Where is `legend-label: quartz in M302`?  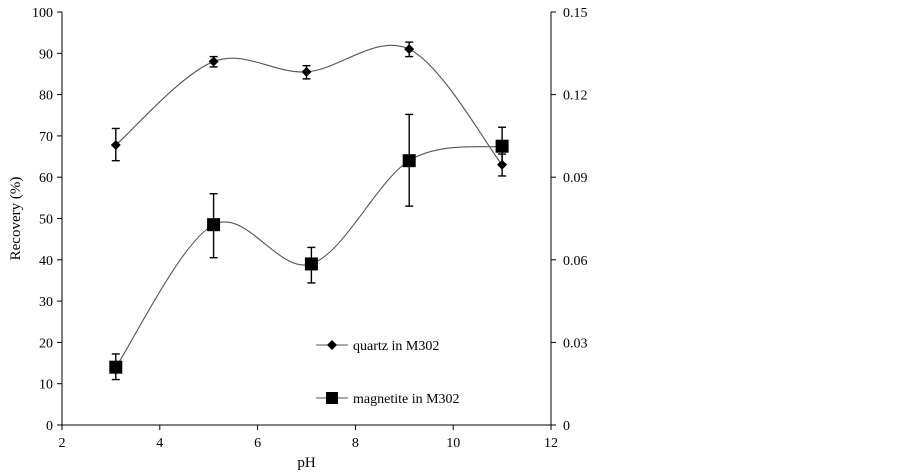 legend-label: quartz in M302 is located at coordinates (396, 346).